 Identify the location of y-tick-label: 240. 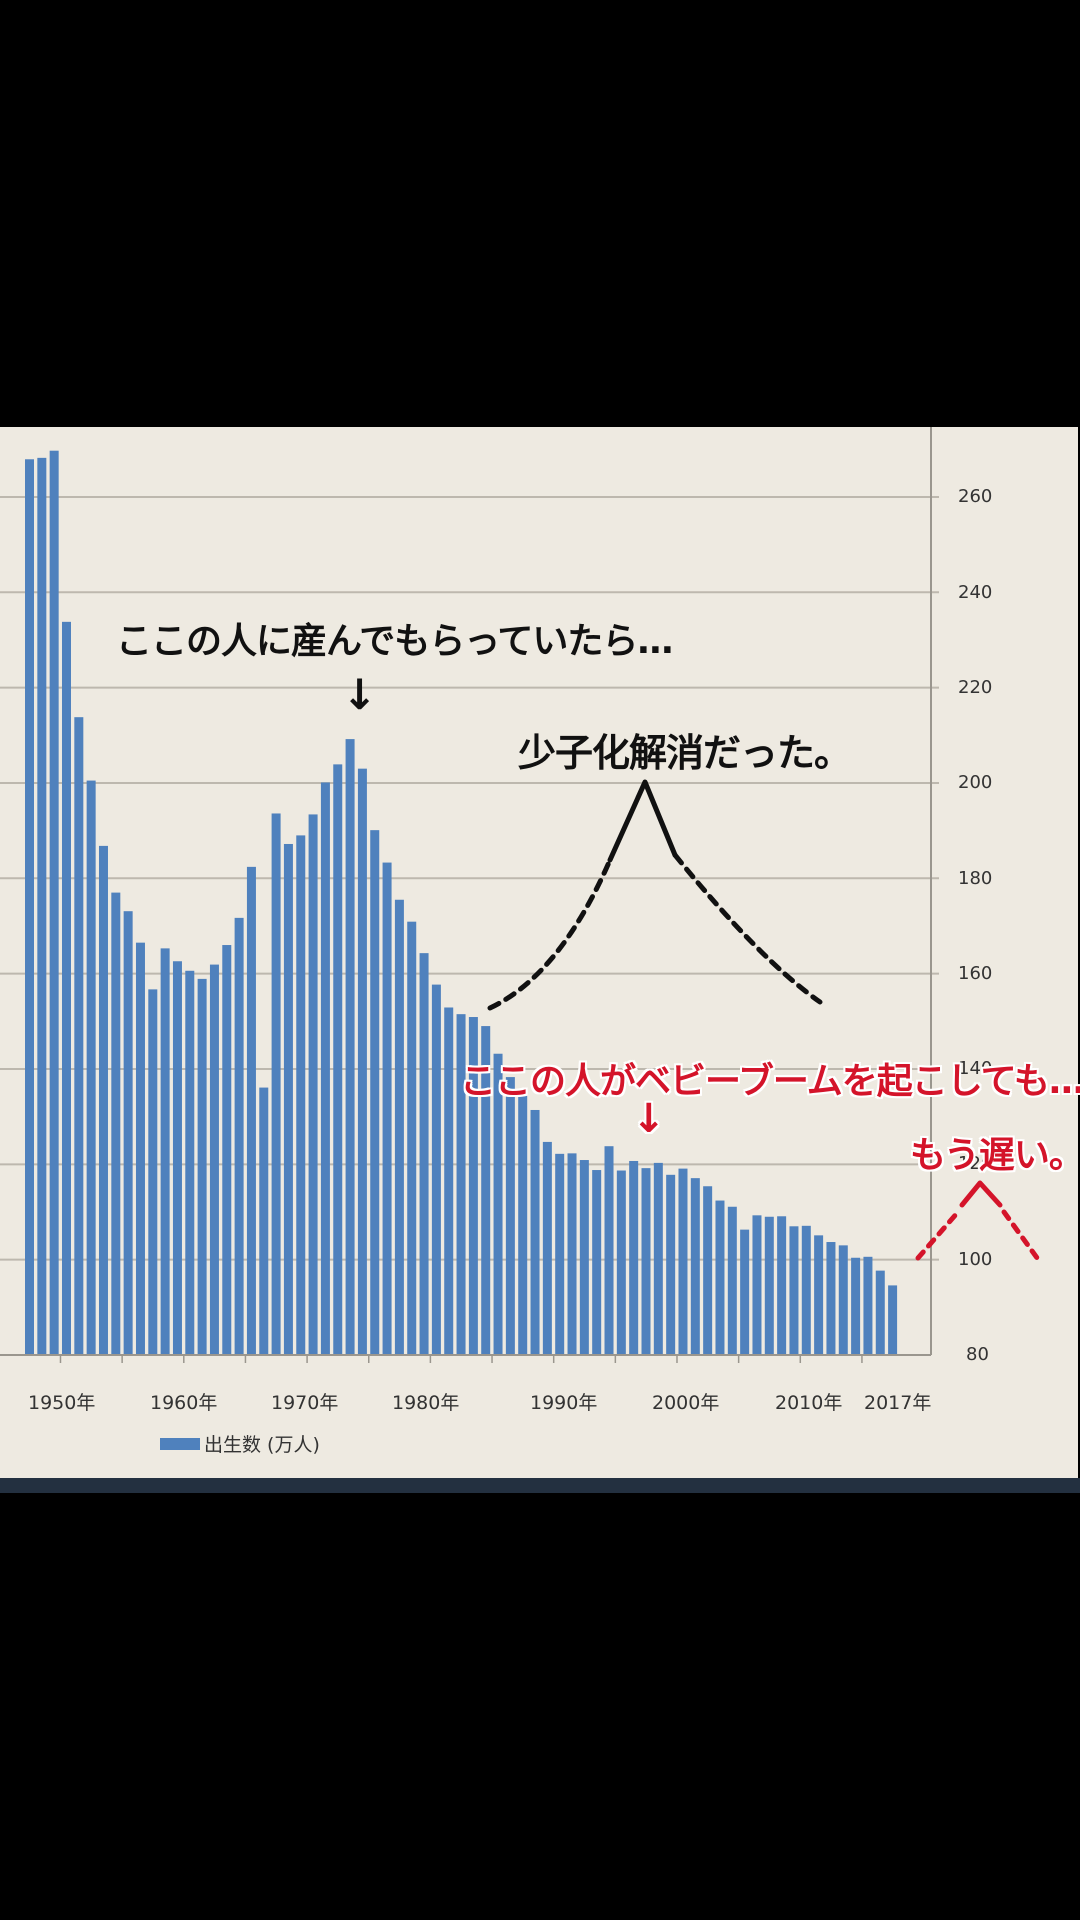
(975, 592).